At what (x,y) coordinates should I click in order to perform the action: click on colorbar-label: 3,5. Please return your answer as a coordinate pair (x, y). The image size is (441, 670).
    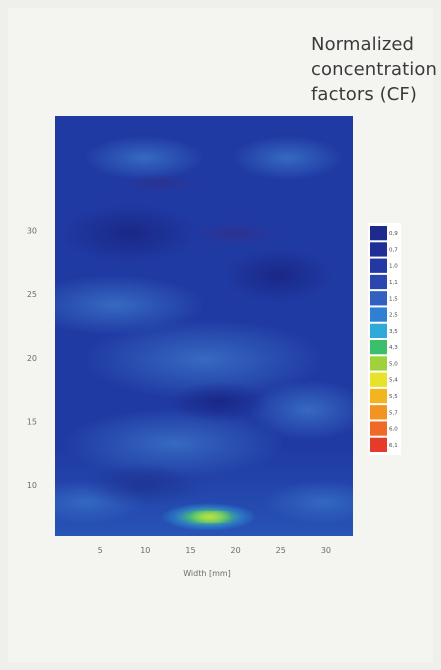
    Looking at the image, I should click on (393, 332).